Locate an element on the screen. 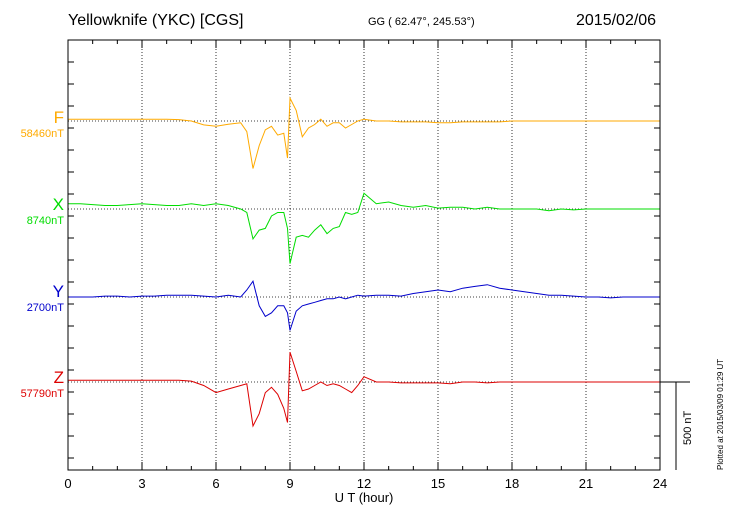 This screenshot has width=730, height=520. component-letter: F is located at coordinates (58, 117).